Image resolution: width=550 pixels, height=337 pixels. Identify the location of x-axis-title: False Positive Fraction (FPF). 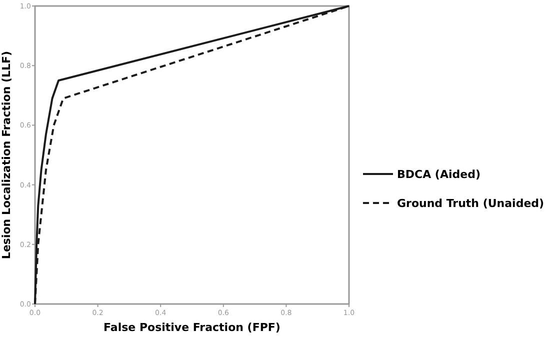
(192, 327).